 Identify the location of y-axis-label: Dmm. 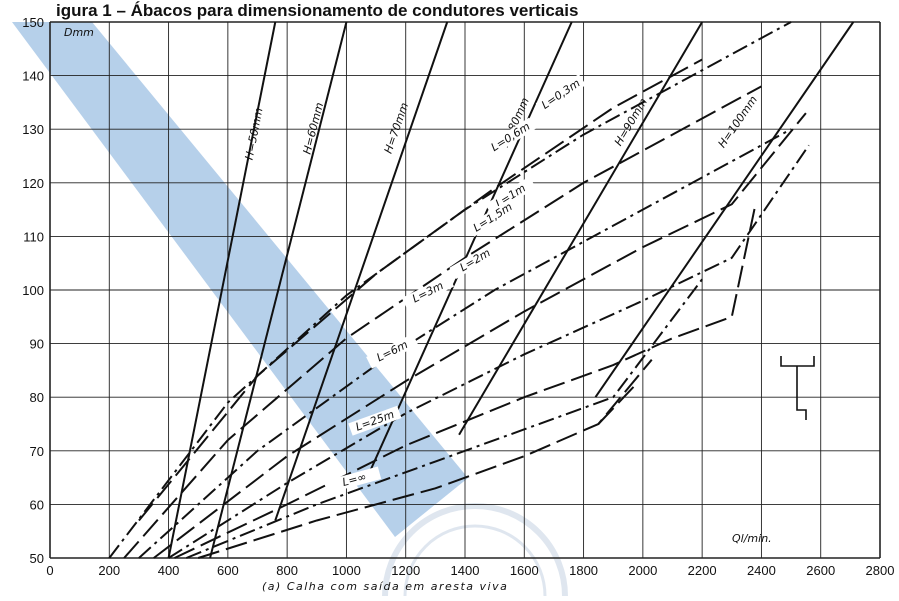
(79, 32).